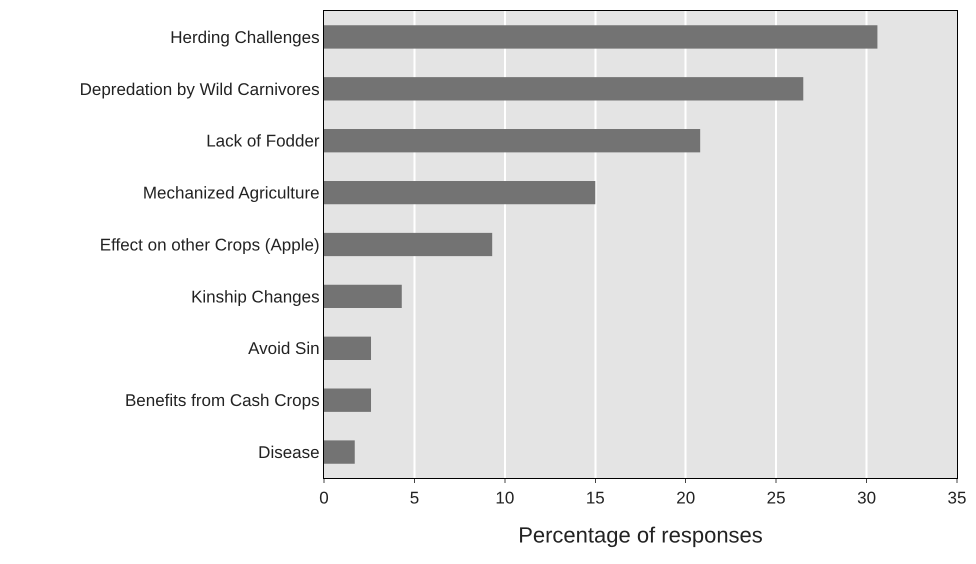 The image size is (976, 564). Describe the element at coordinates (289, 452) in the screenshot. I see `y-tick-label: Disease` at that location.